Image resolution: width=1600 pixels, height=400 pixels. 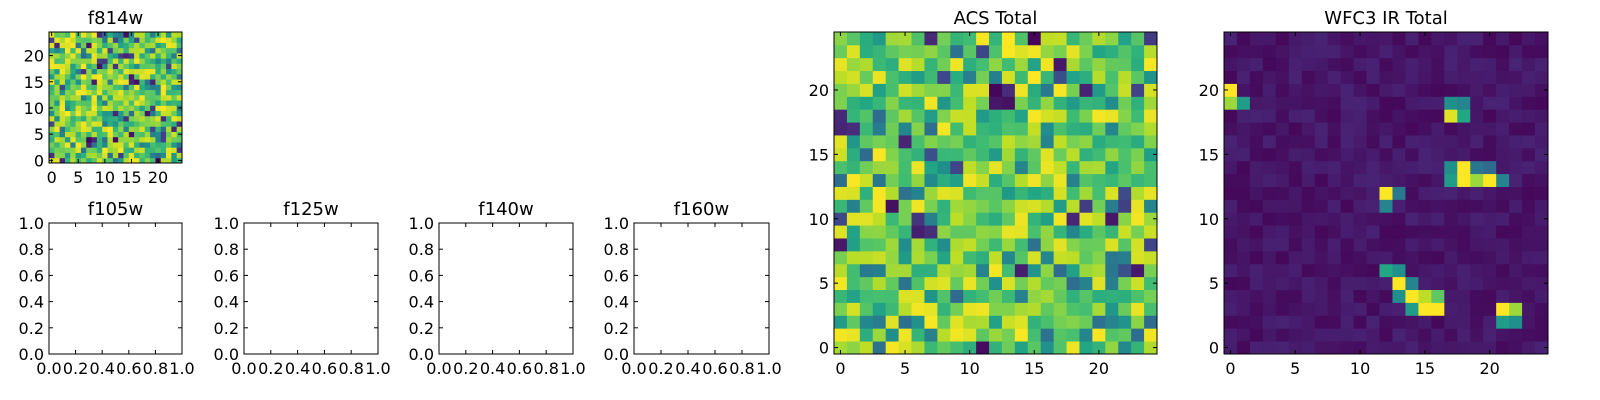 I want to click on x-tick-label: 20, so click(x=158, y=177).